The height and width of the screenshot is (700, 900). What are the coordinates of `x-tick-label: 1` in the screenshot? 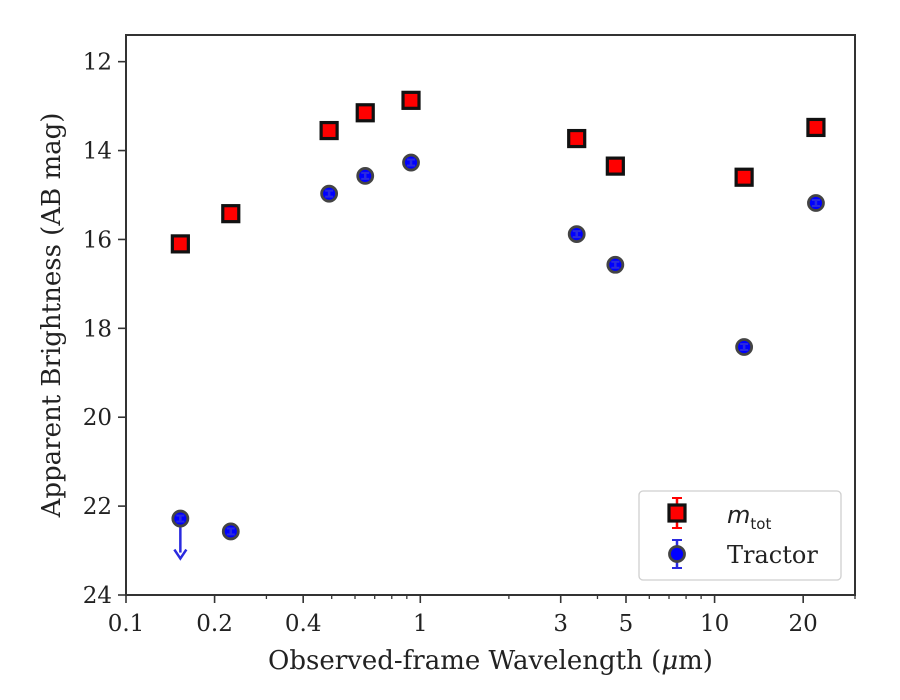 It's located at (420, 624).